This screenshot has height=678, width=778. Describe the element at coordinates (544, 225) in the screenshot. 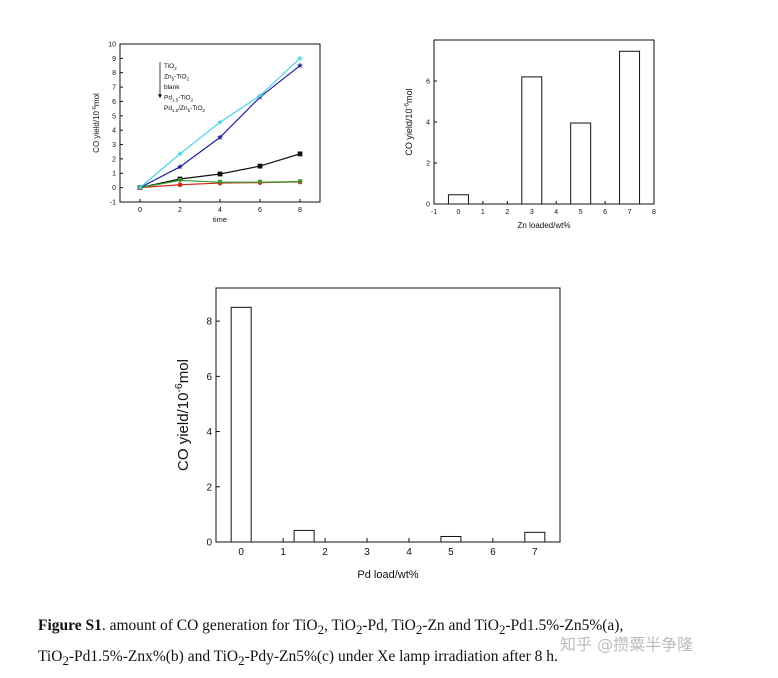

I see `x-axis-label: Zn loaded/wt%` at that location.